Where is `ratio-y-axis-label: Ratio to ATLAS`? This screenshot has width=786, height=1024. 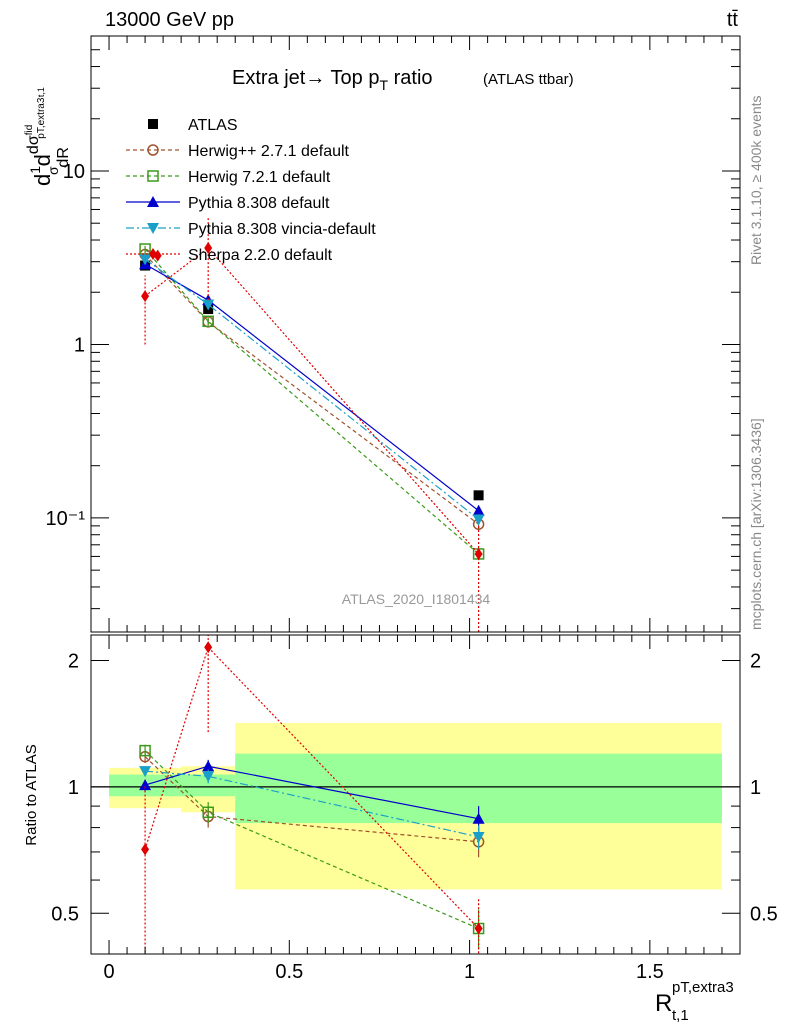
ratio-y-axis-label: Ratio to ATLAS is located at coordinates (31, 794).